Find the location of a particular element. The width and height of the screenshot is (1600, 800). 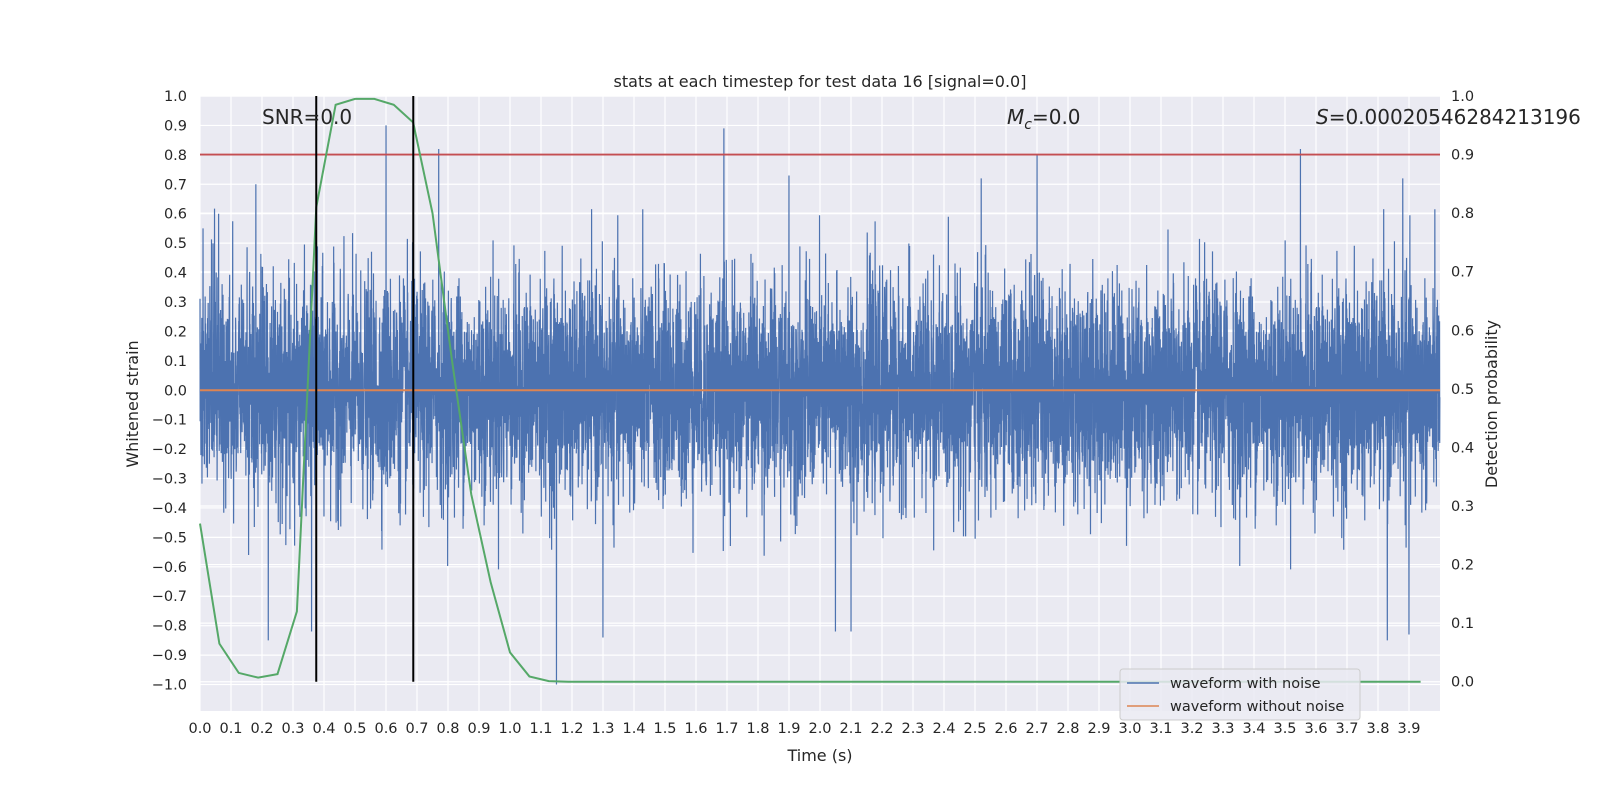

y-tick-label-0: 1.0 is located at coordinates (175, 97).